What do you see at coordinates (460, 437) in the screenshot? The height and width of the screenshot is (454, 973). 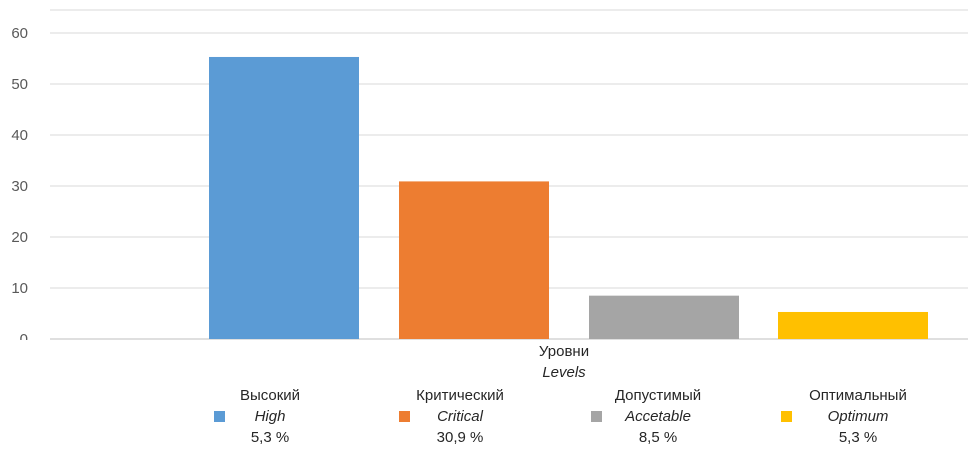 I see `legend-percent: 30,9 %` at bounding box center [460, 437].